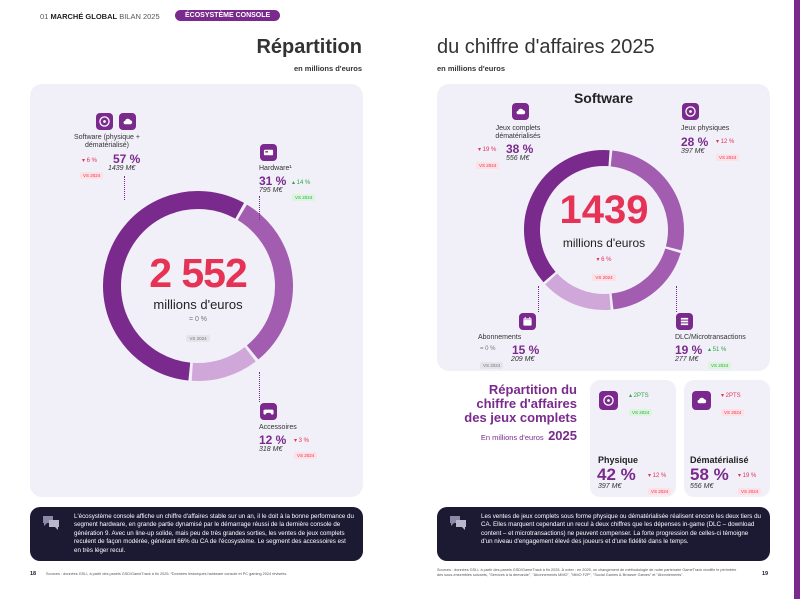 The height and width of the screenshot is (599, 800). I want to click on software-segment-delta: ▾ 6 %, so click(90, 161).